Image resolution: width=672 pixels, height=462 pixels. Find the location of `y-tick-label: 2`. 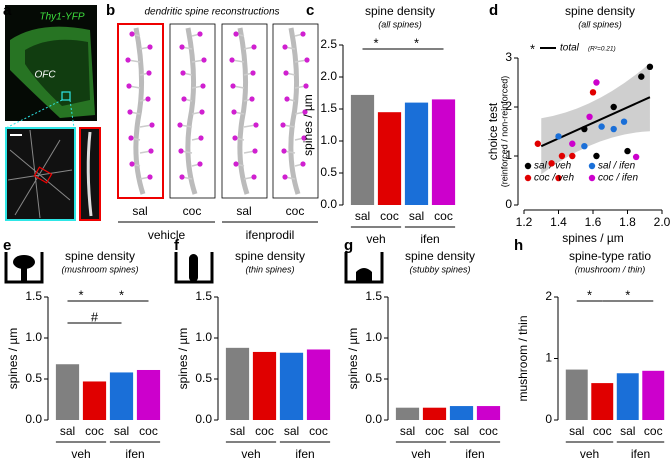

y-tick-label: 2 is located at coordinates (508, 106).